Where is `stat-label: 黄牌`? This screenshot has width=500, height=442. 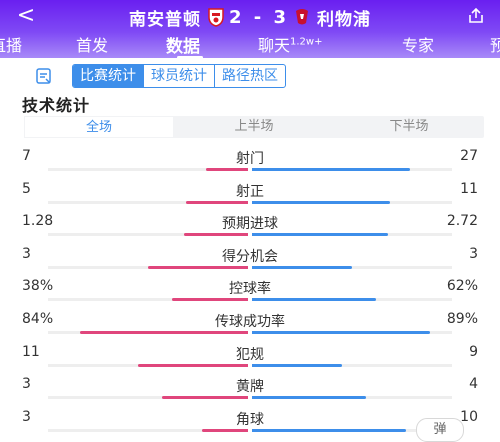
stat-label: 黄牌 is located at coordinates (250, 387).